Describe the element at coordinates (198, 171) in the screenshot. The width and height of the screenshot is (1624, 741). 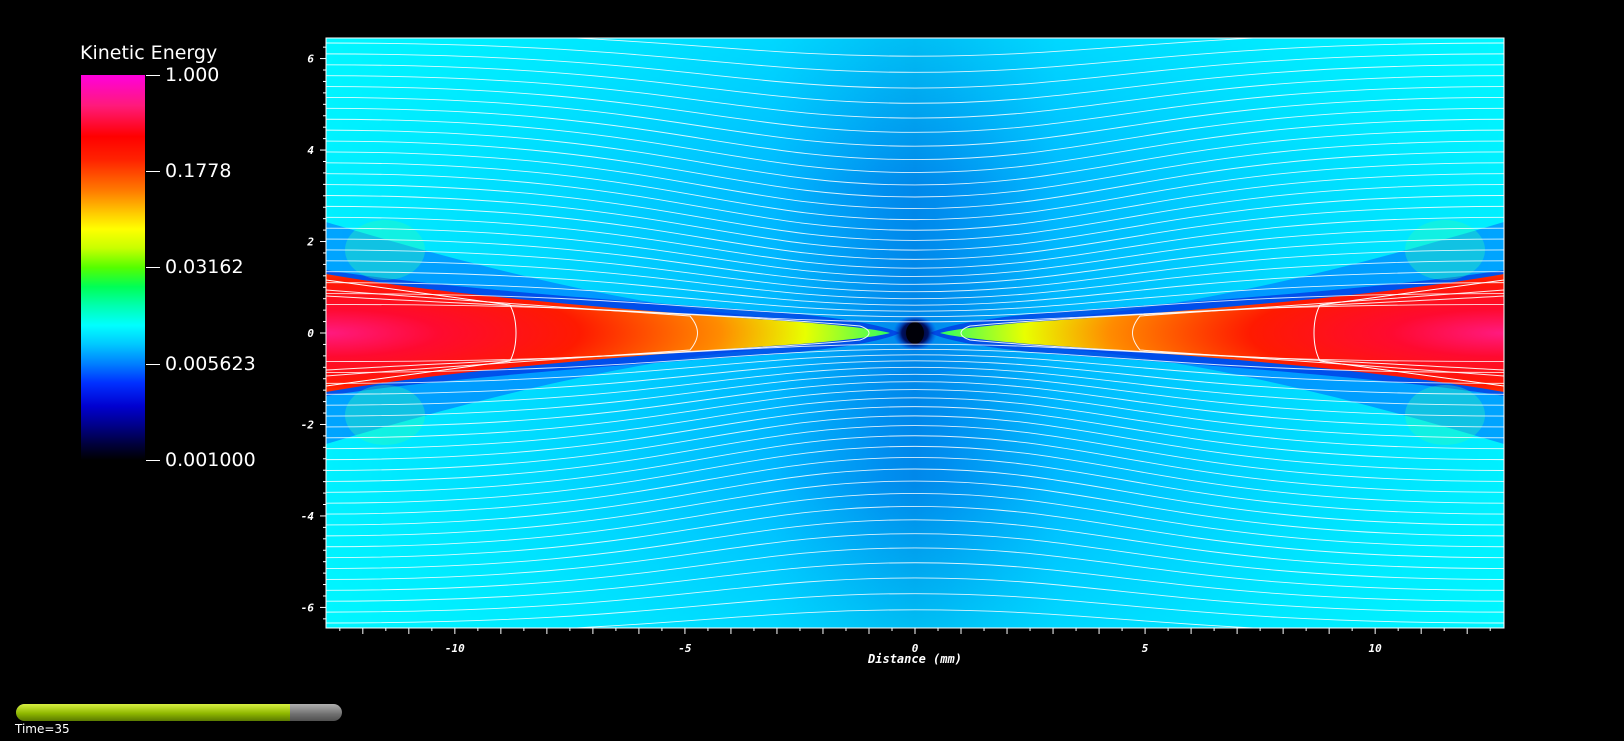
I see `colorbar-label: 0.1778` at that location.